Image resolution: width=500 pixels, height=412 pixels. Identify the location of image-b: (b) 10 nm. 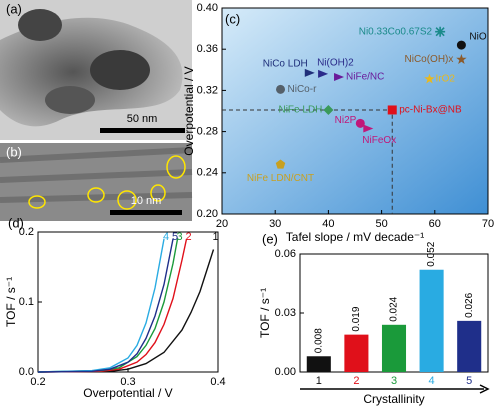
(96, 182).